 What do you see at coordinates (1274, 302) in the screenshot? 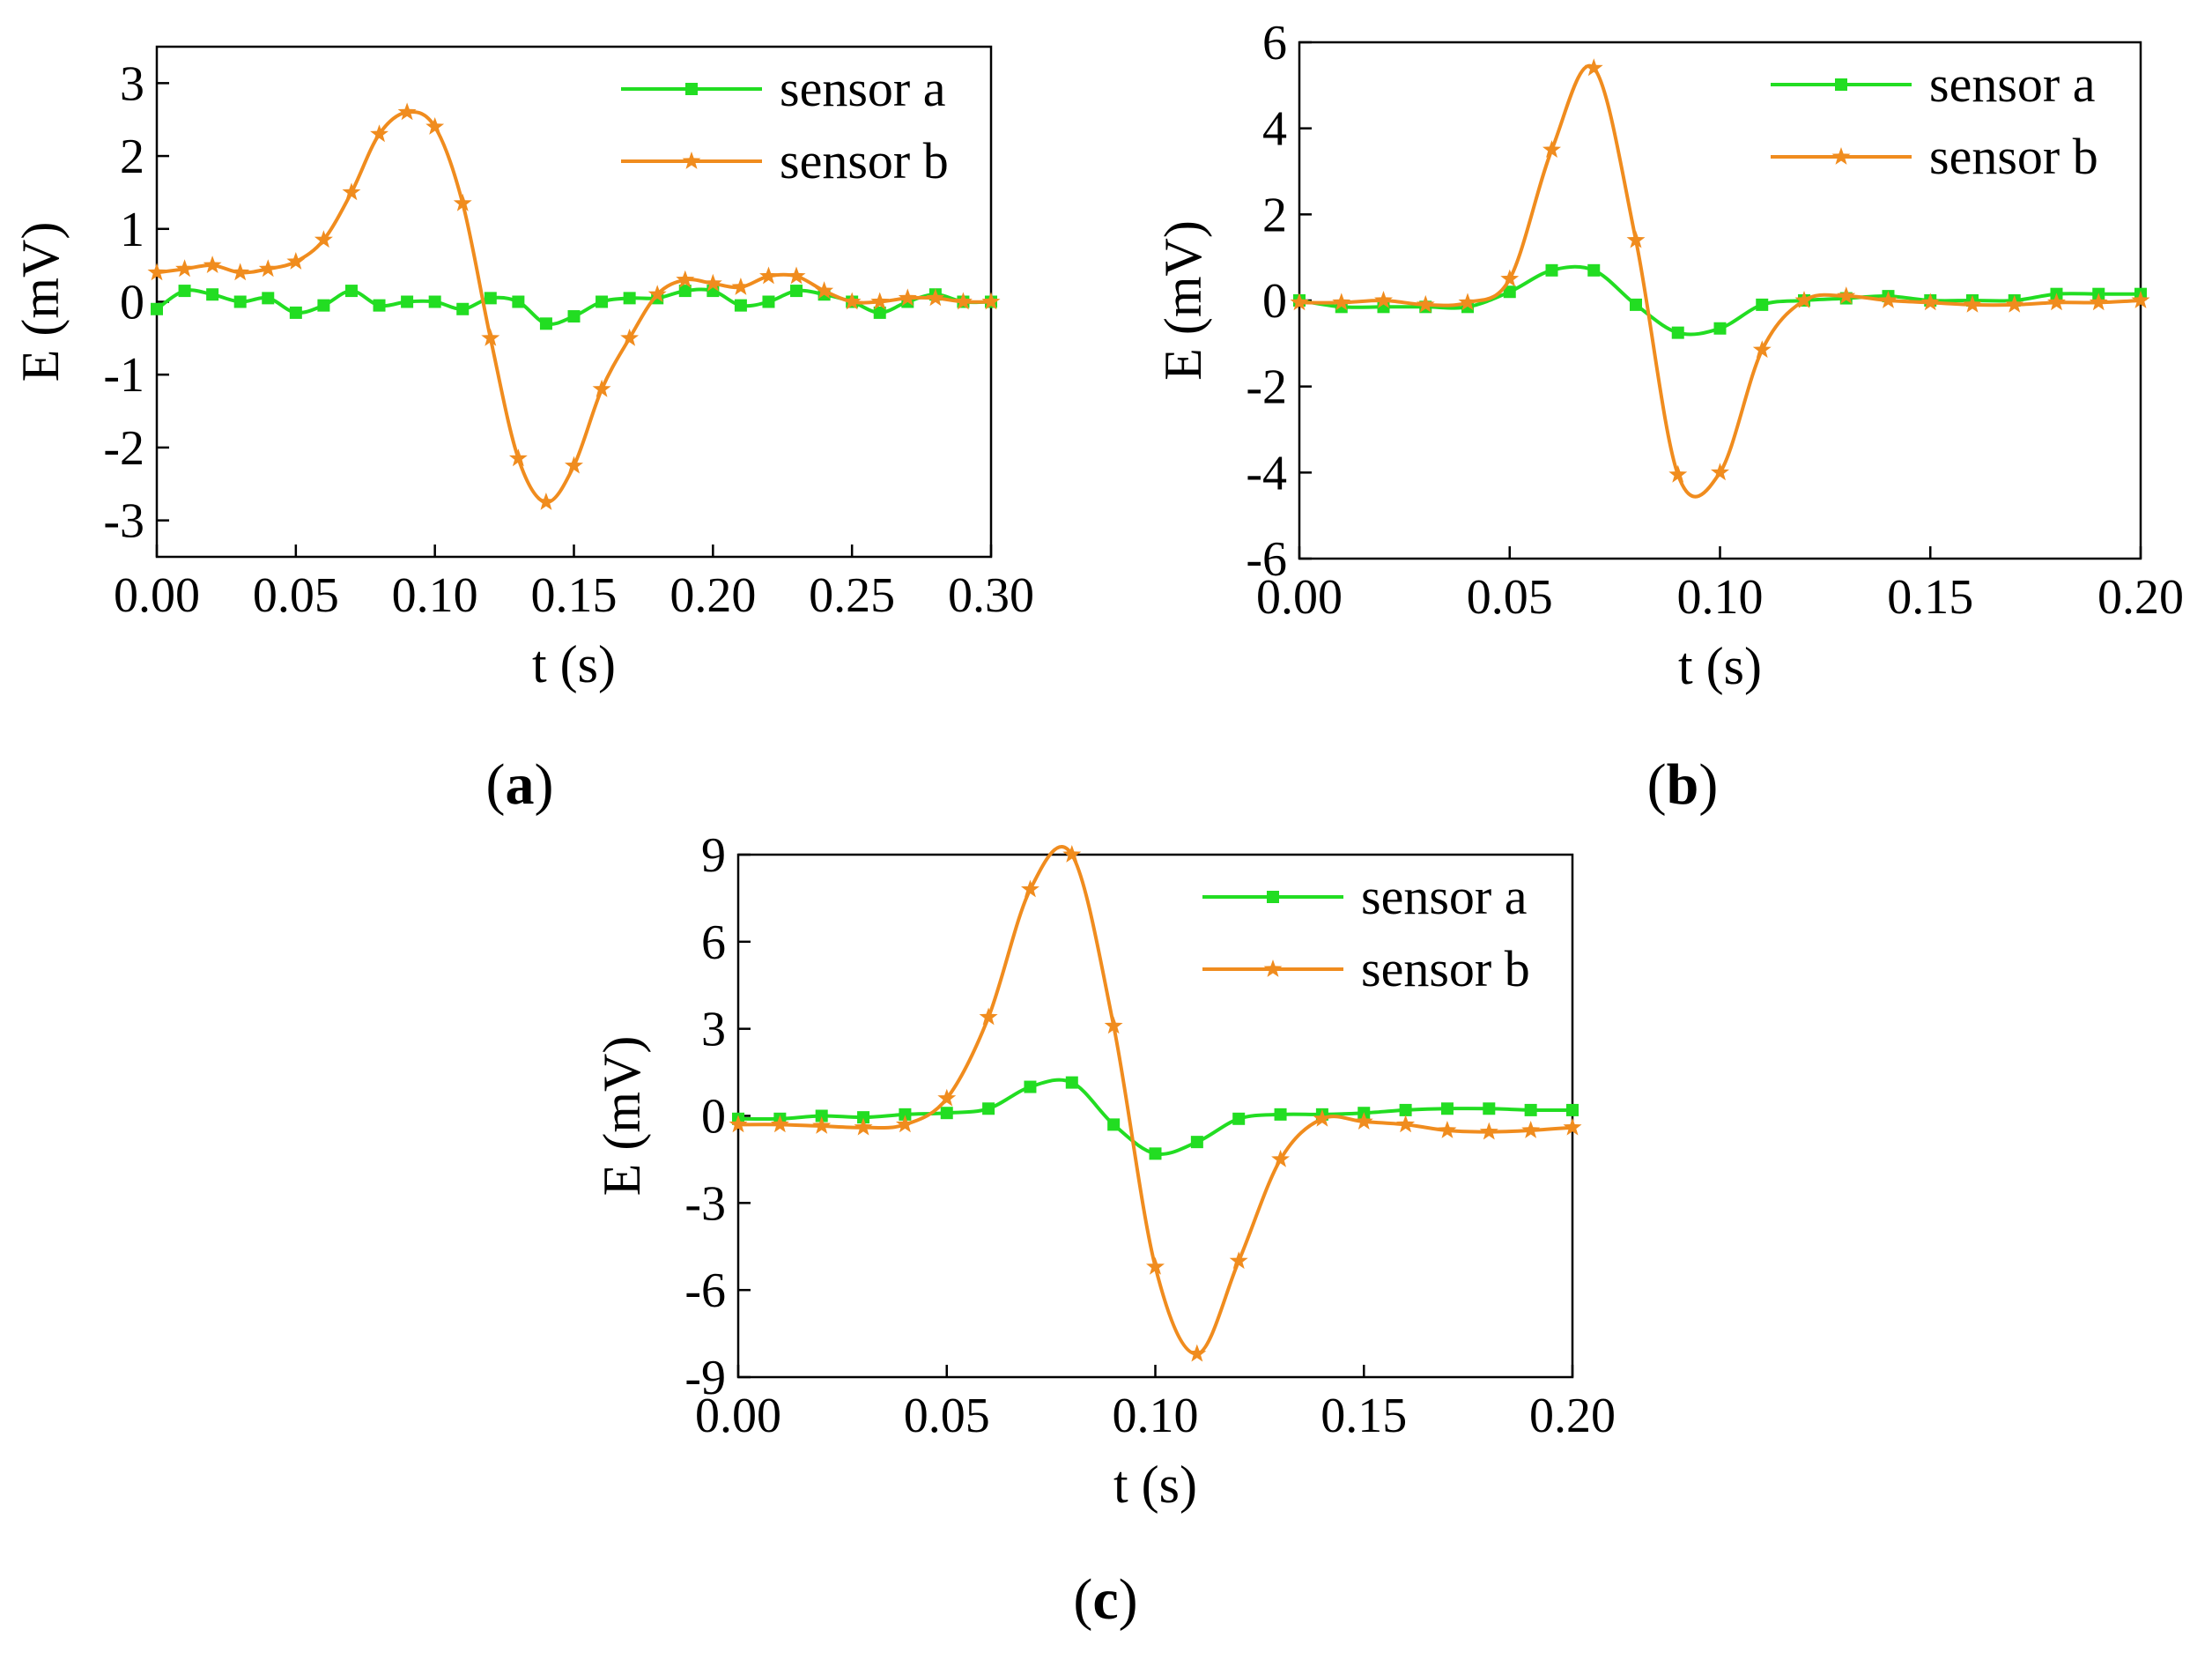
I see `y-tick-label-b: 0` at bounding box center [1274, 302].